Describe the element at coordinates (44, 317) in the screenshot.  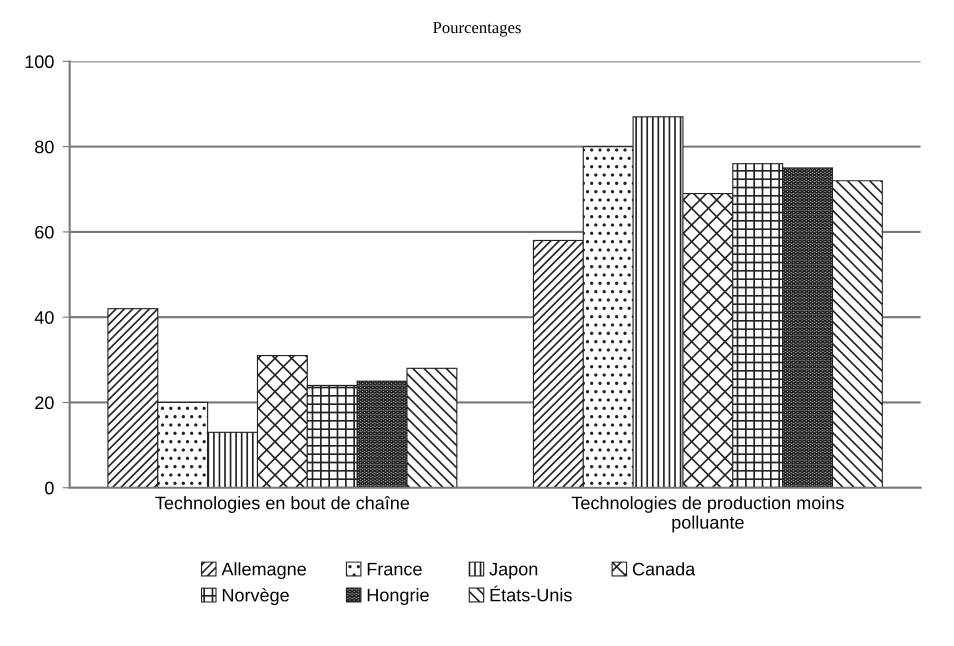
I see `y-tick-label: 40` at that location.